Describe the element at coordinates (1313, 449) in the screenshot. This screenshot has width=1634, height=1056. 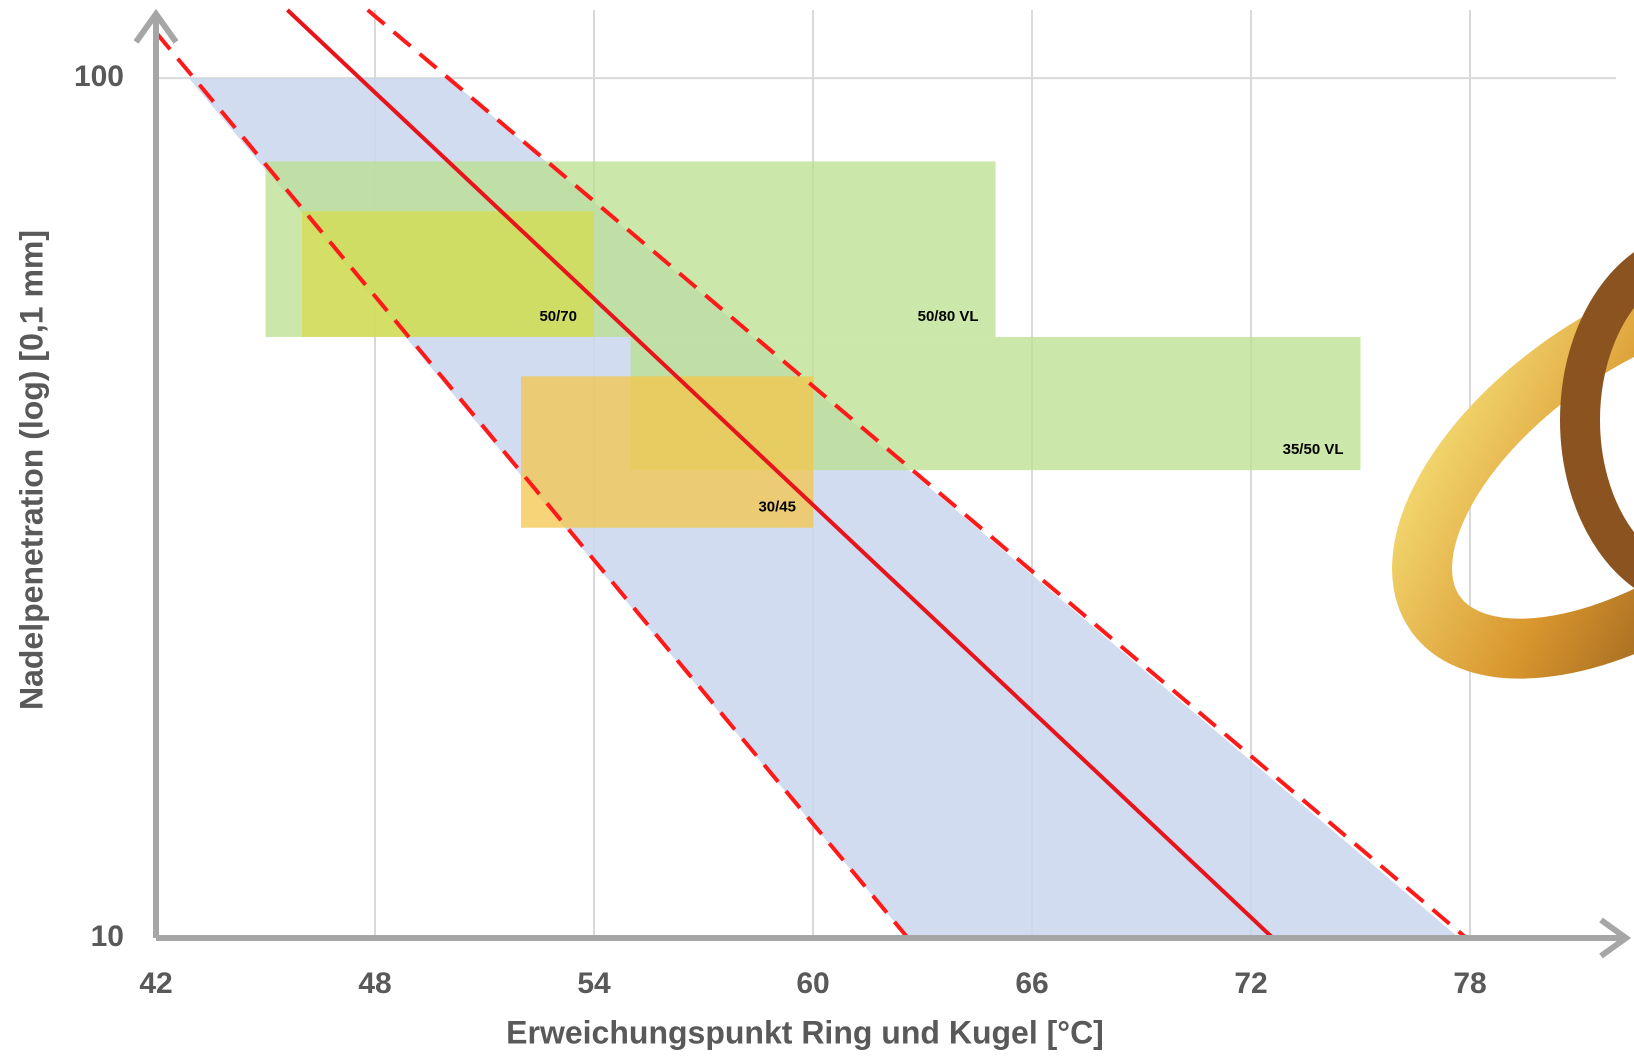
I see `region-label: 35/50 VL` at that location.